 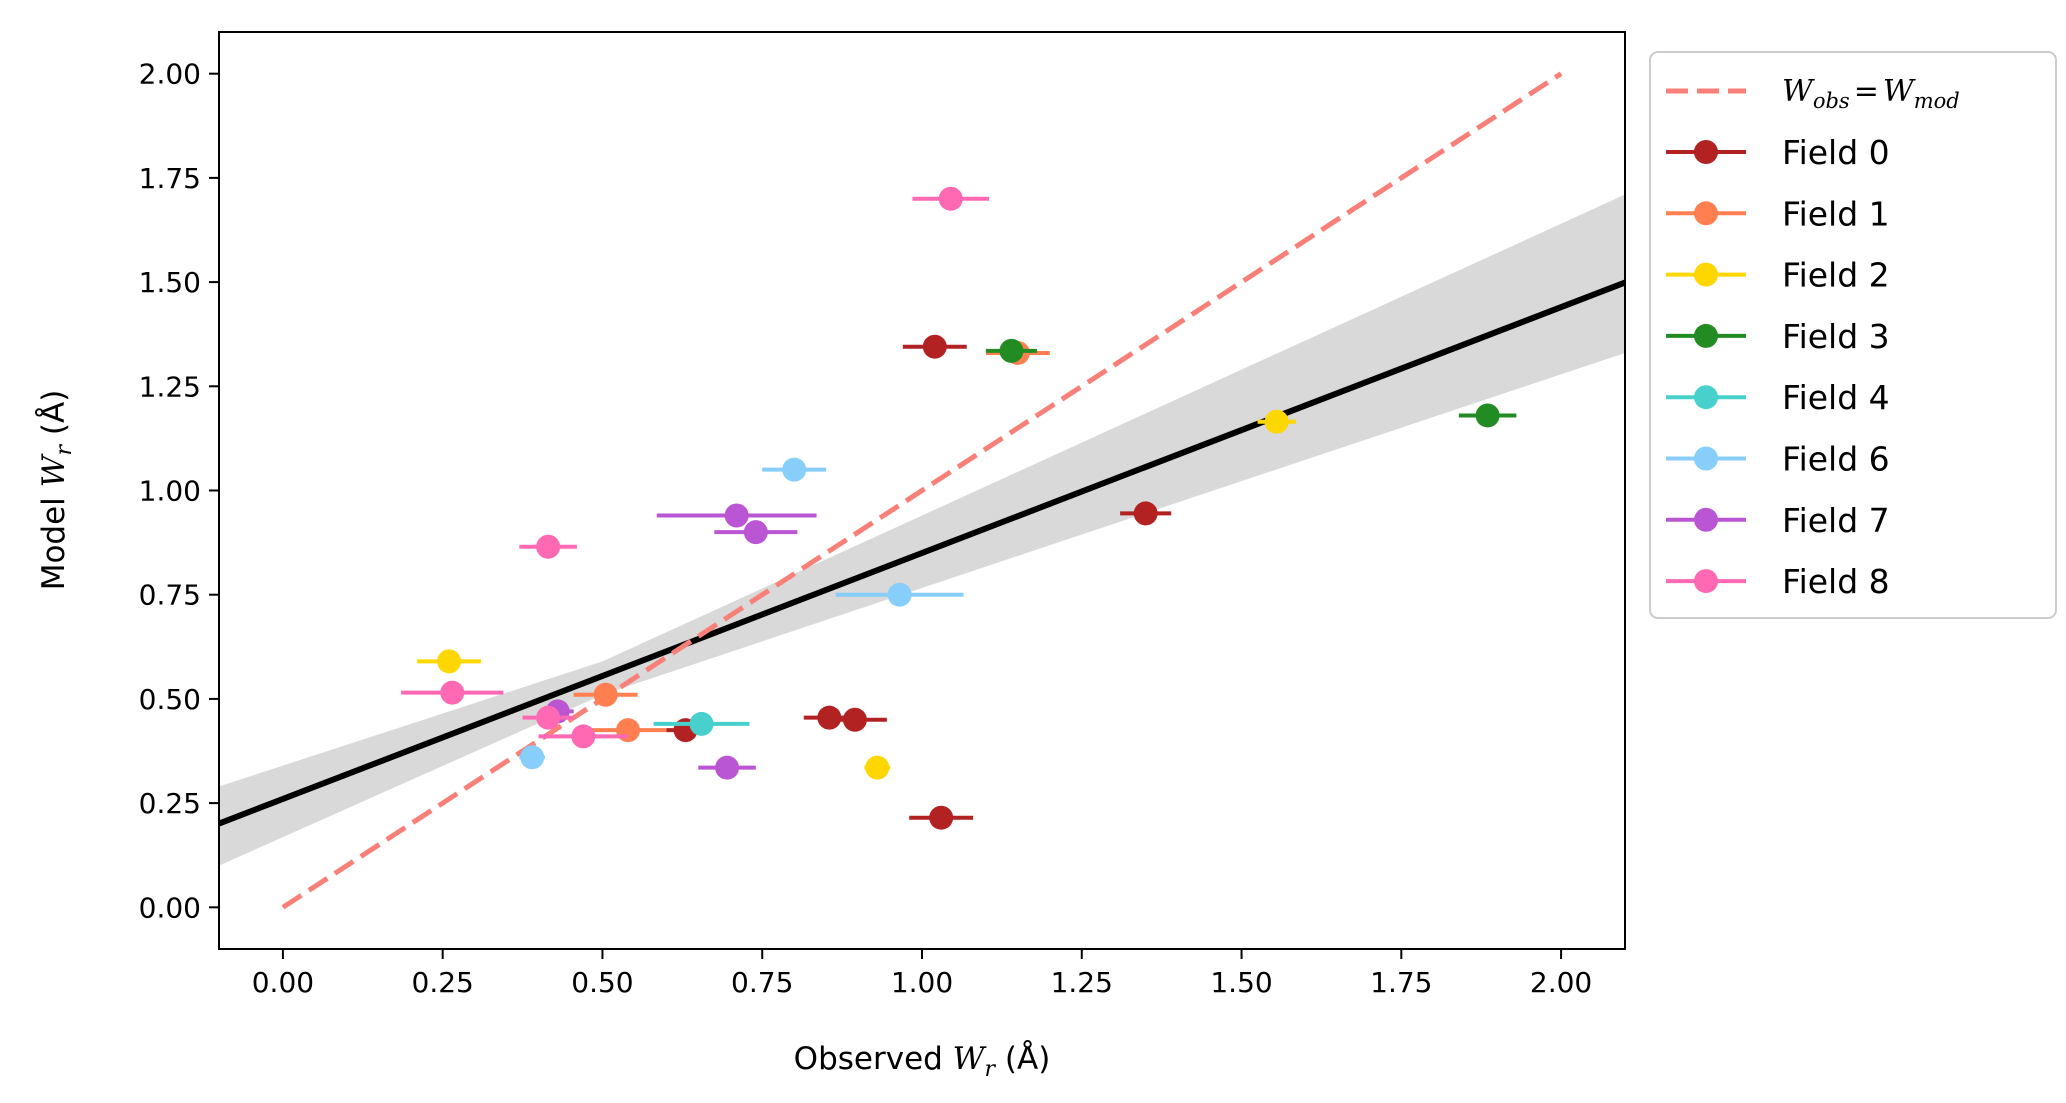 I want to click on y-axis: 0.00 0.25 0.50 0.75 1.00 1.25 1.50 1.75 2.00, so click(x=179, y=491).